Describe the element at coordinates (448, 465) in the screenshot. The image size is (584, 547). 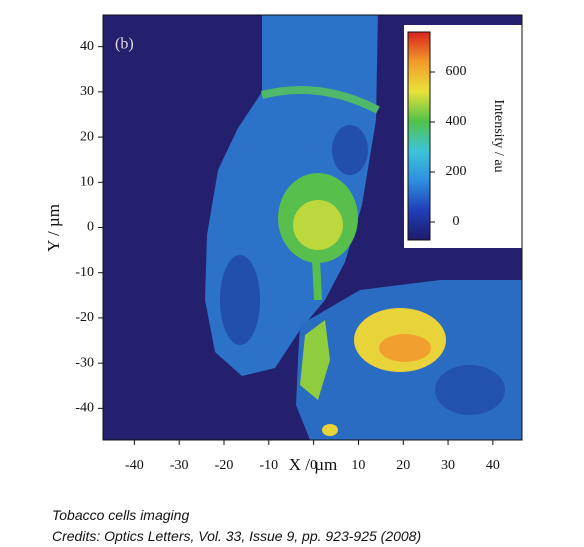
I see `x-tick-label: 30` at that location.